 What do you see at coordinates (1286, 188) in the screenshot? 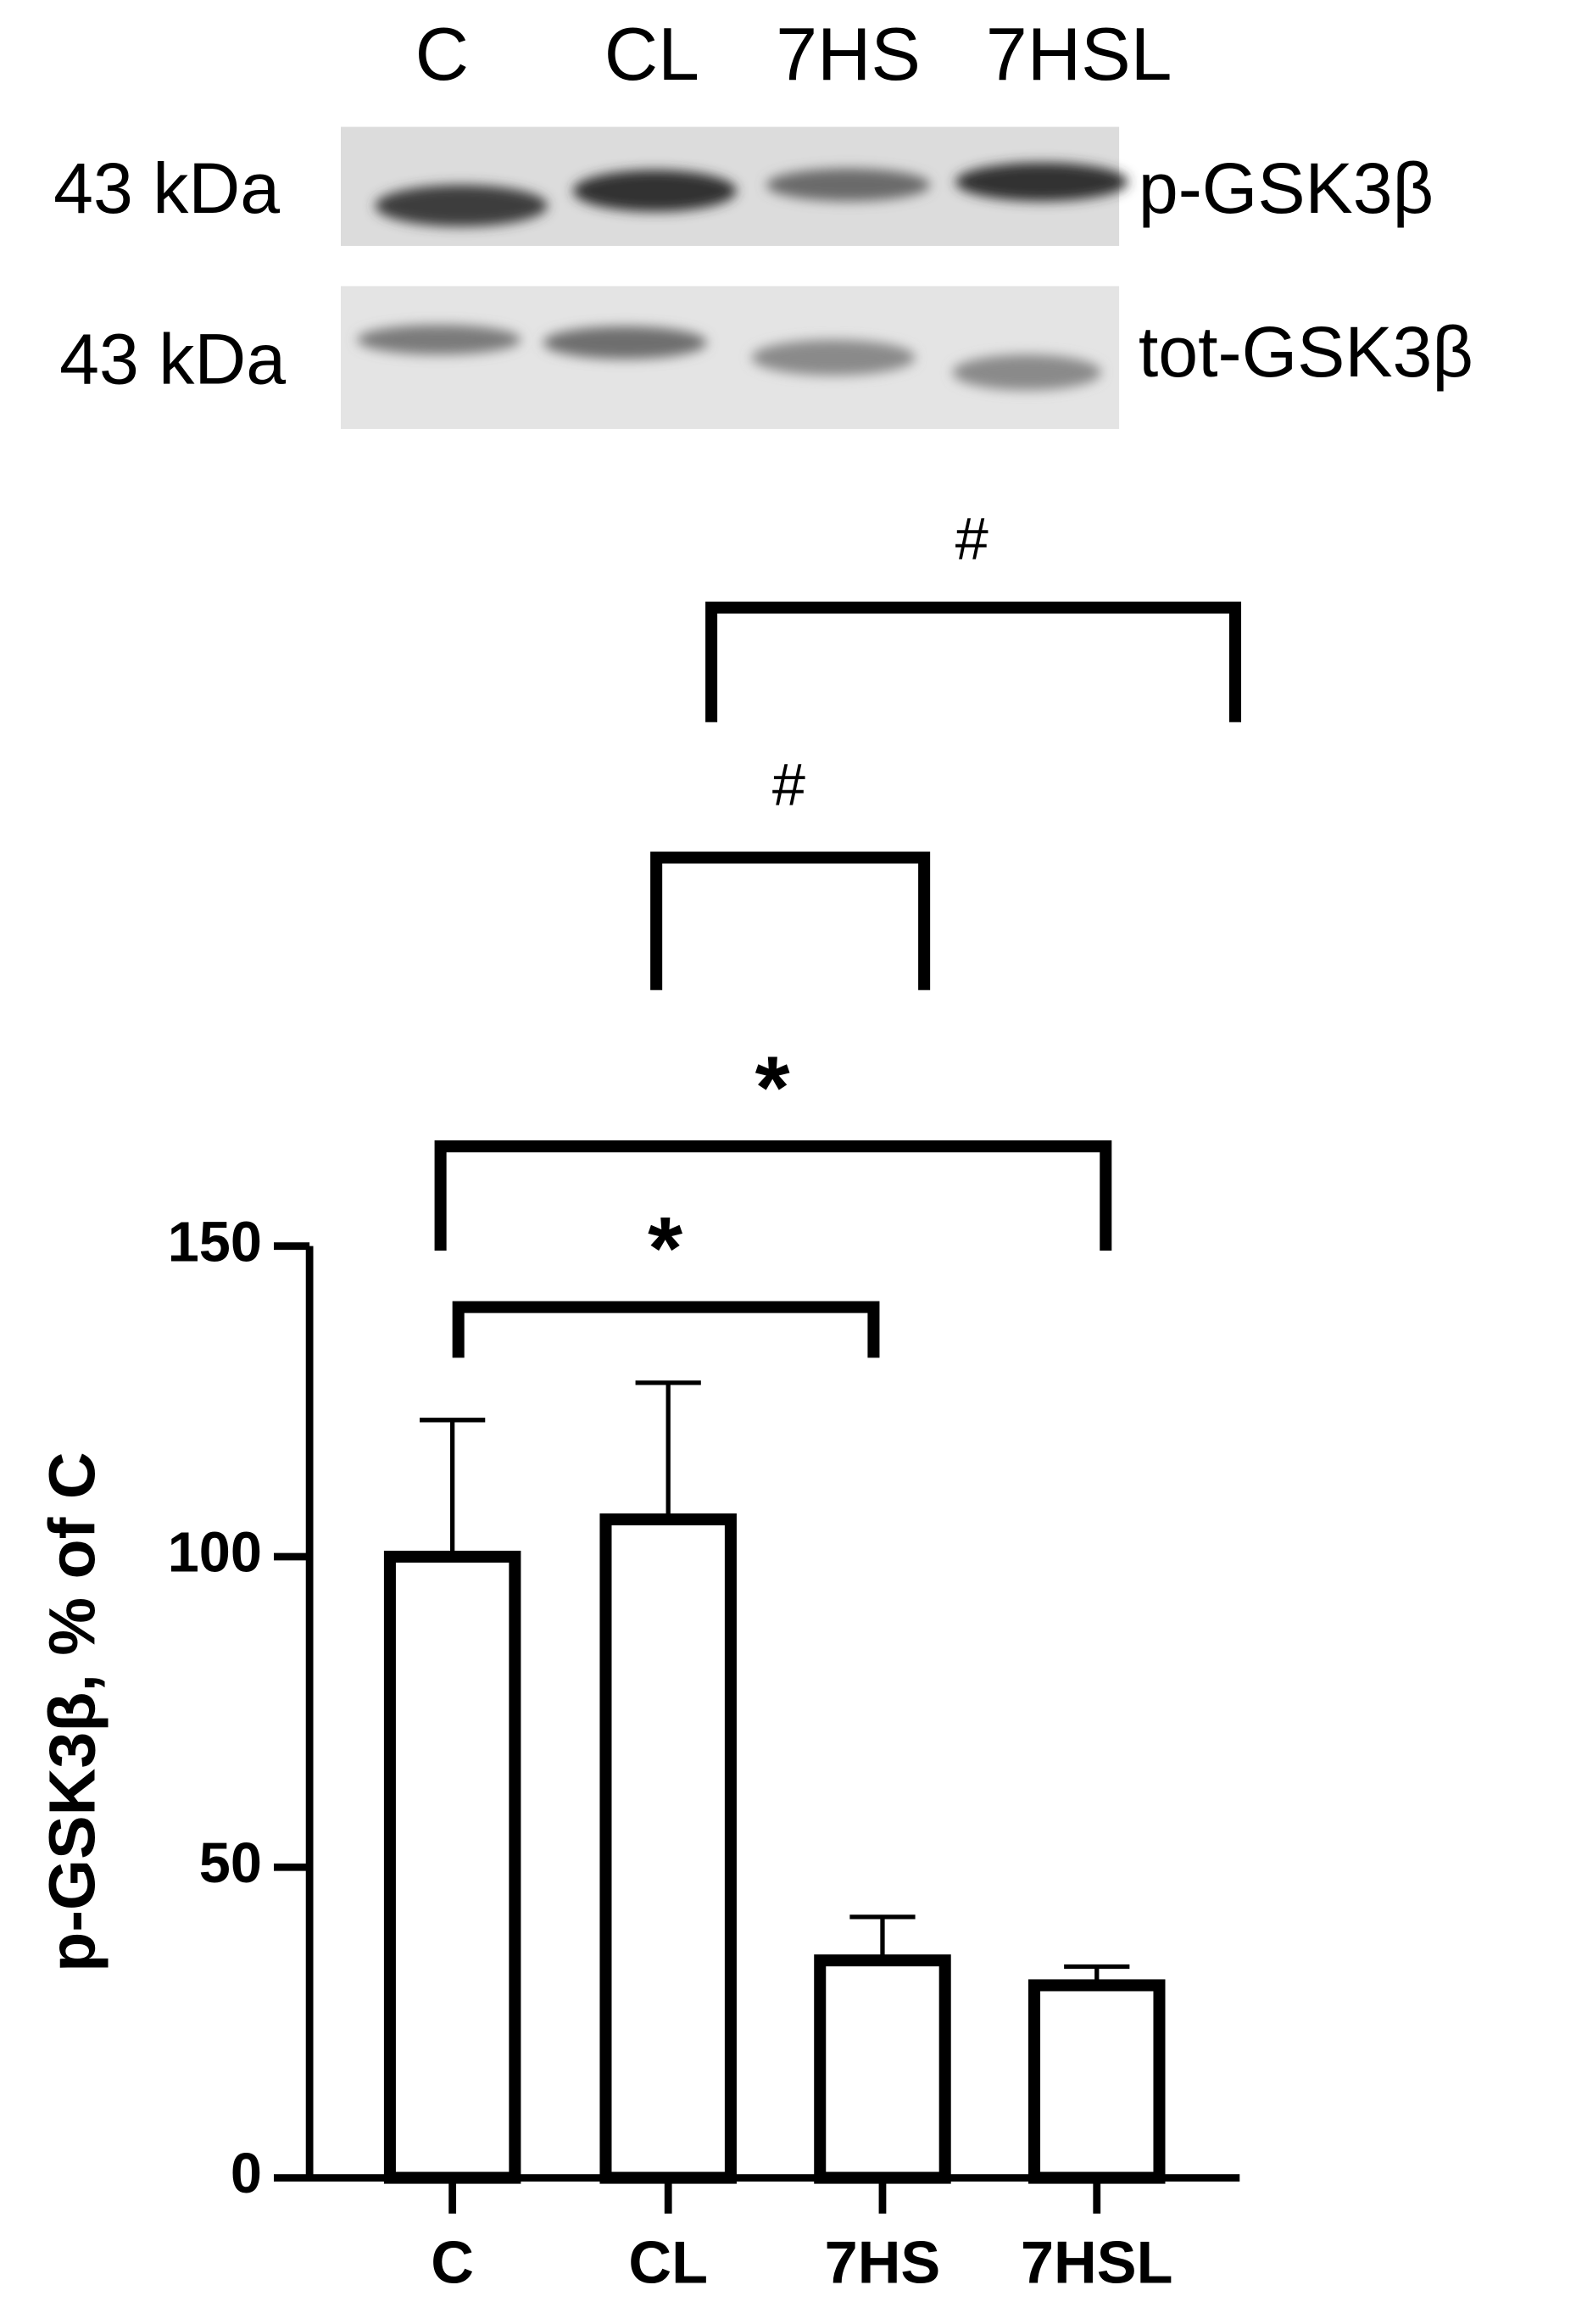
I see `protein-label: p-GSK3β` at bounding box center [1286, 188].